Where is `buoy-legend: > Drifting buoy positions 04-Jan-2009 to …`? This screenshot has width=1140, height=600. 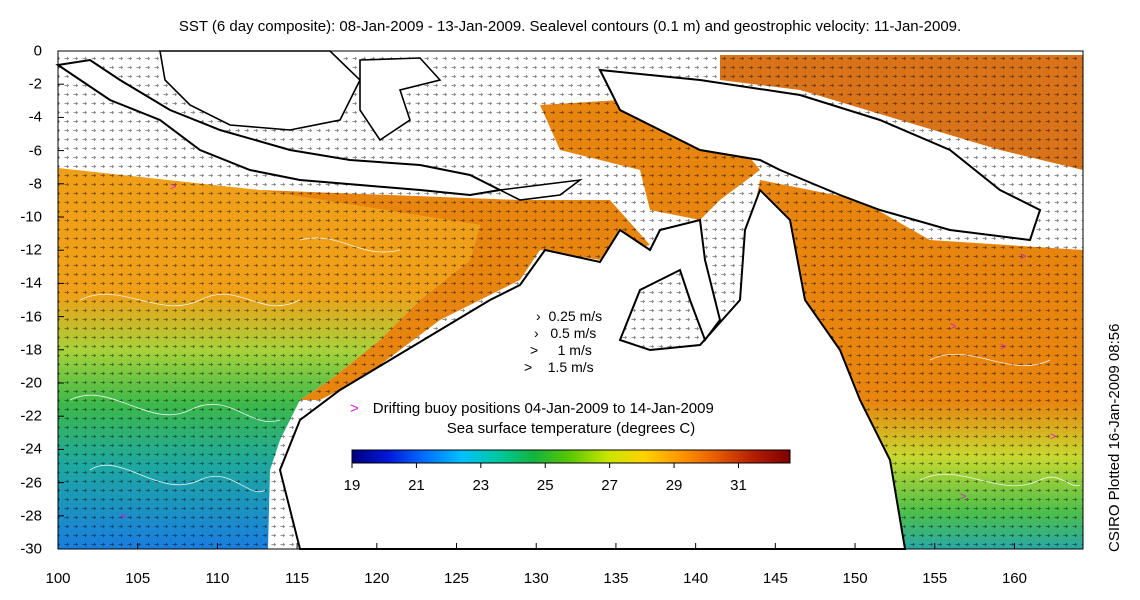
buoy-legend: > Drifting buoy positions 04-Jan-2009 to … is located at coordinates (532, 408).